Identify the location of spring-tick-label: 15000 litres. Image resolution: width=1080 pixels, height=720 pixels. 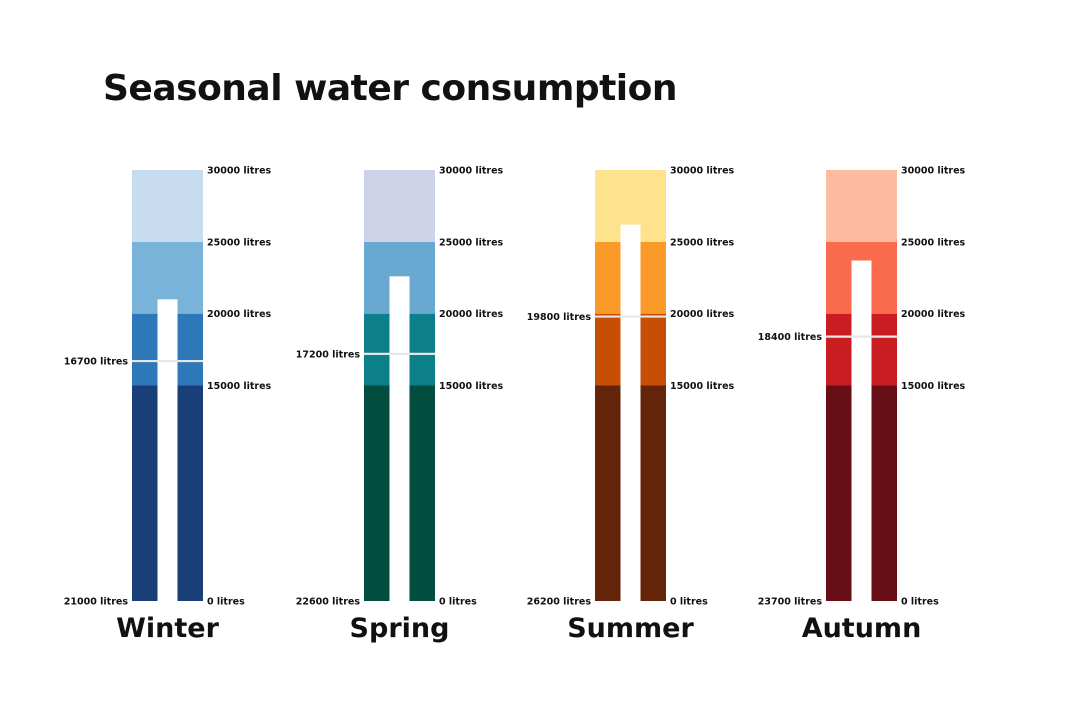
(471, 386).